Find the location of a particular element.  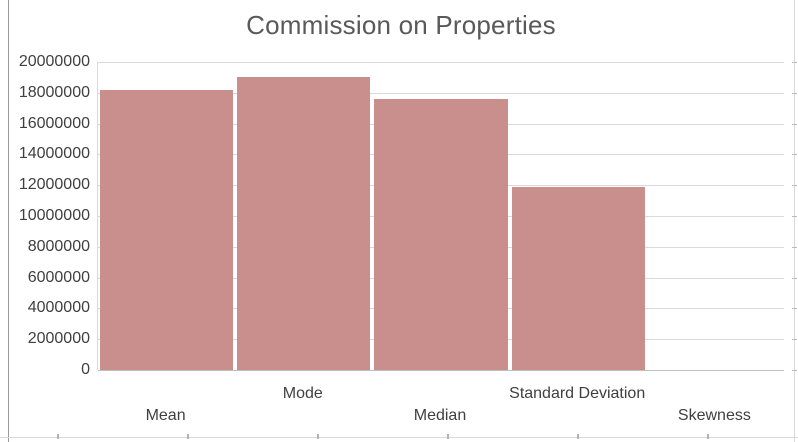

bar-median is located at coordinates (441, 234).